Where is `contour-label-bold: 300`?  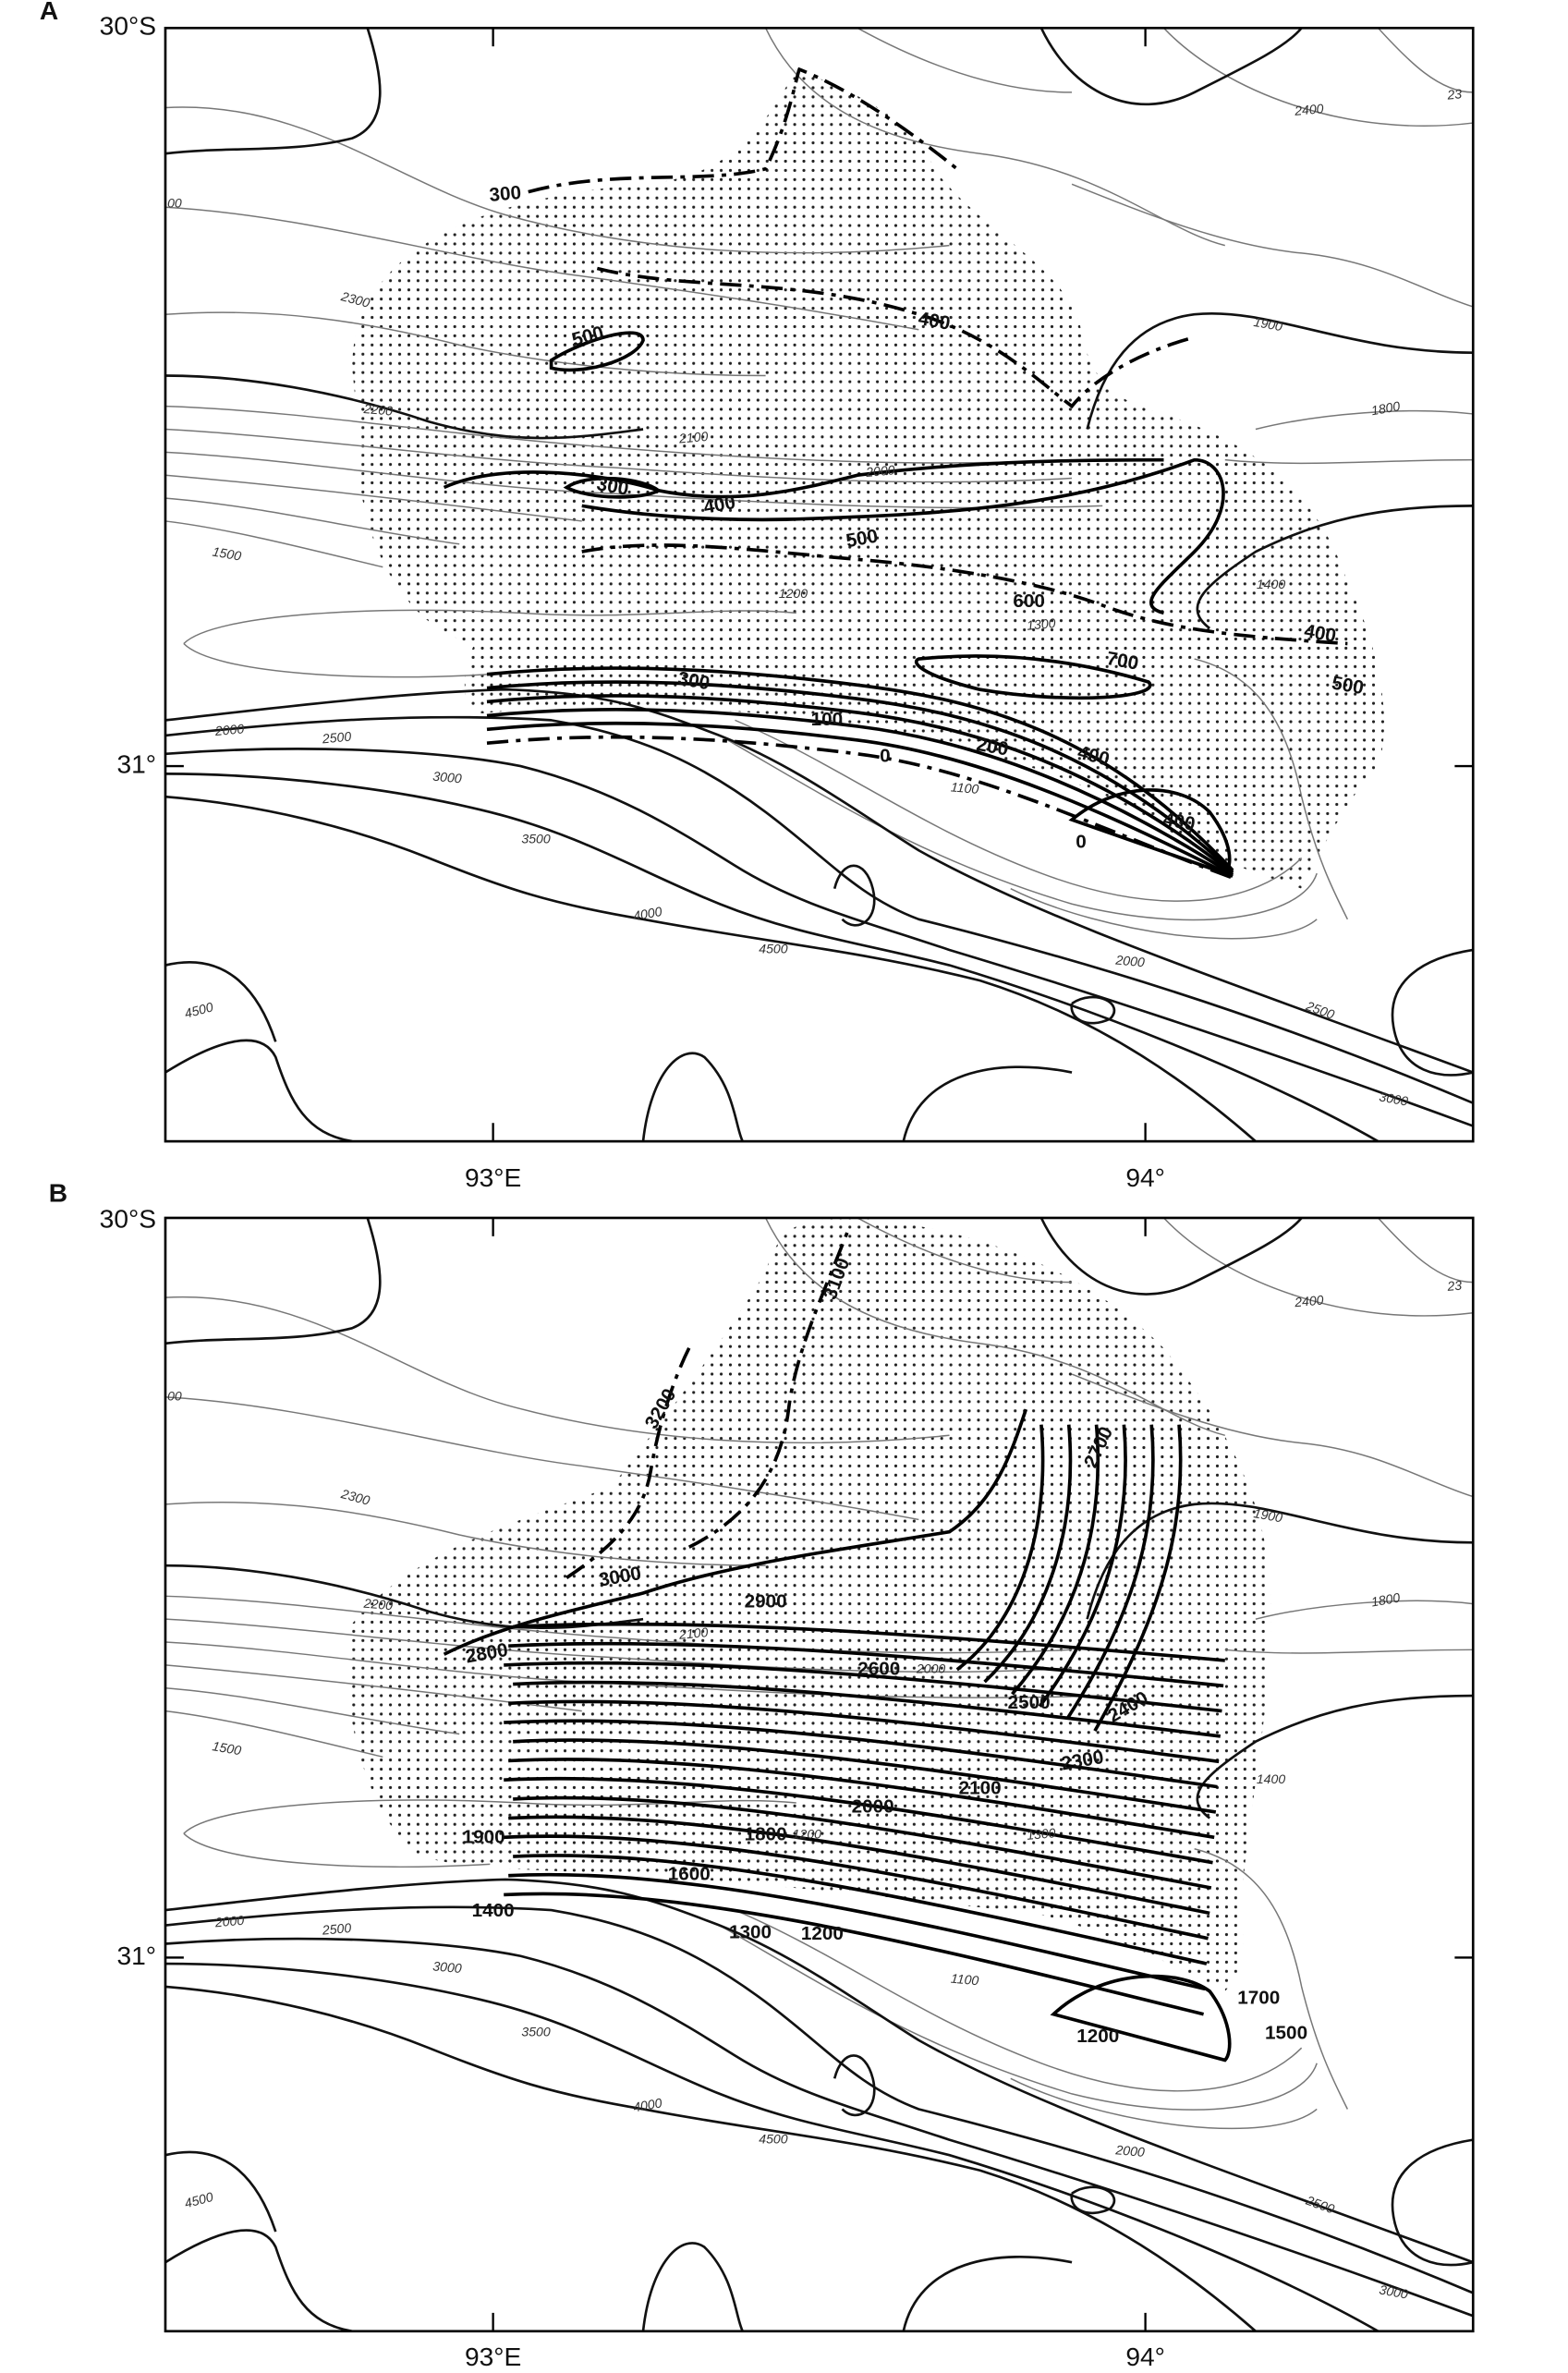 contour-label-bold: 300 is located at coordinates (693, 681).